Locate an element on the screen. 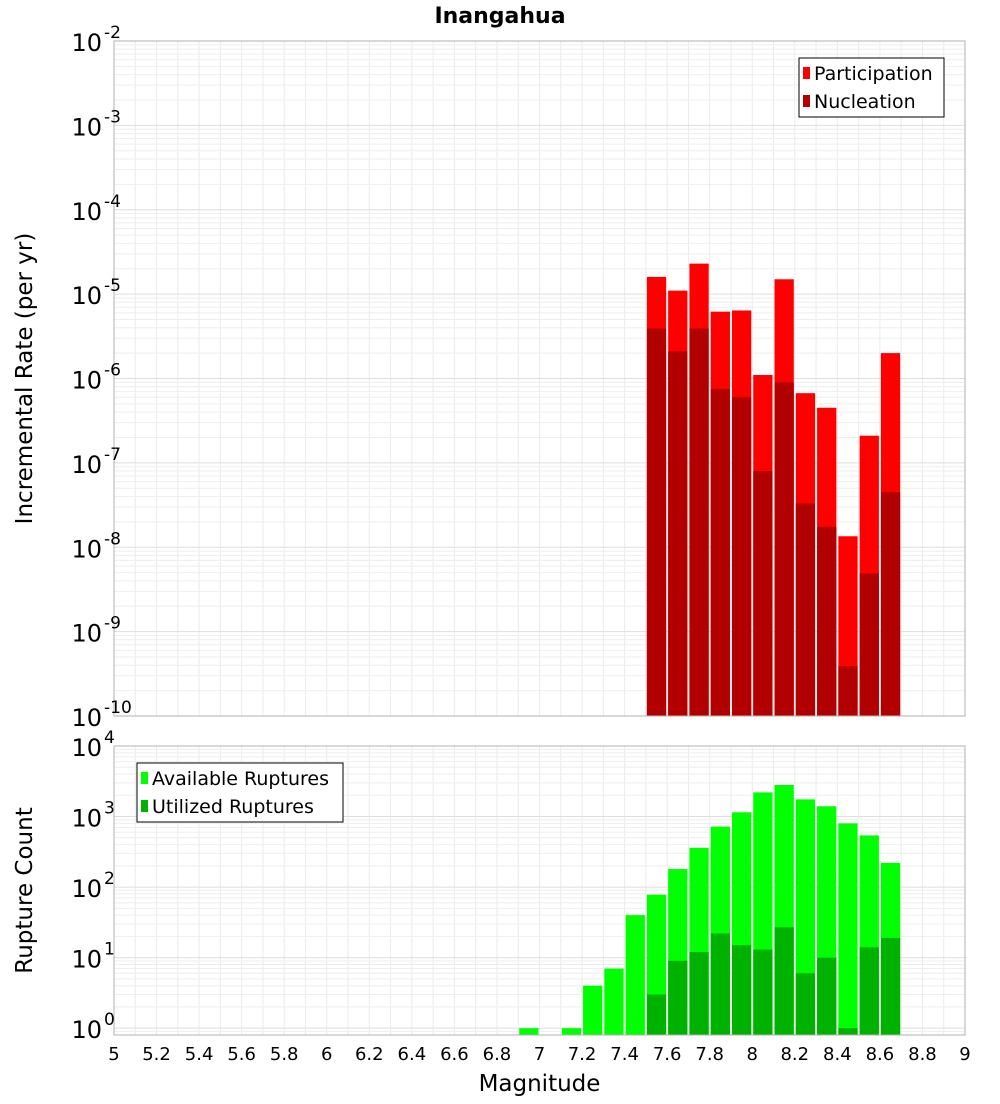 The width and height of the screenshot is (1000, 1104). x-tick-label: 8.6 is located at coordinates (880, 1054).